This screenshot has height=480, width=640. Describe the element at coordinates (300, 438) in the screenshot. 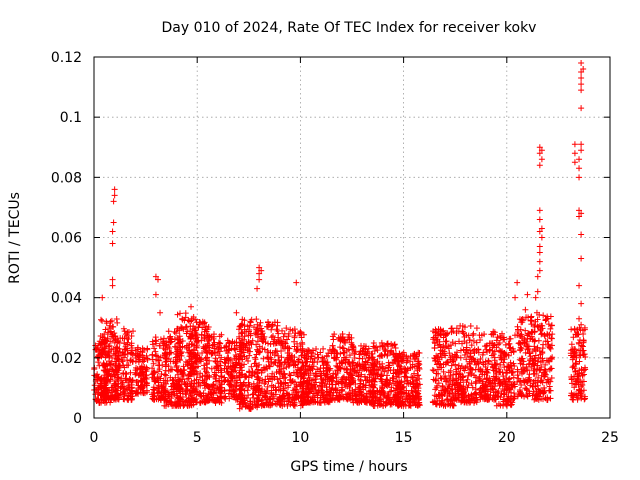

I see `x-tick-label: 10` at that location.